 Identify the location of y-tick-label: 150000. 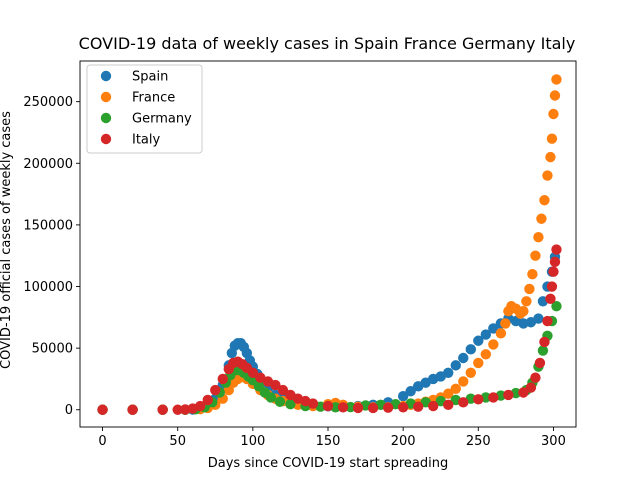
(48, 225).